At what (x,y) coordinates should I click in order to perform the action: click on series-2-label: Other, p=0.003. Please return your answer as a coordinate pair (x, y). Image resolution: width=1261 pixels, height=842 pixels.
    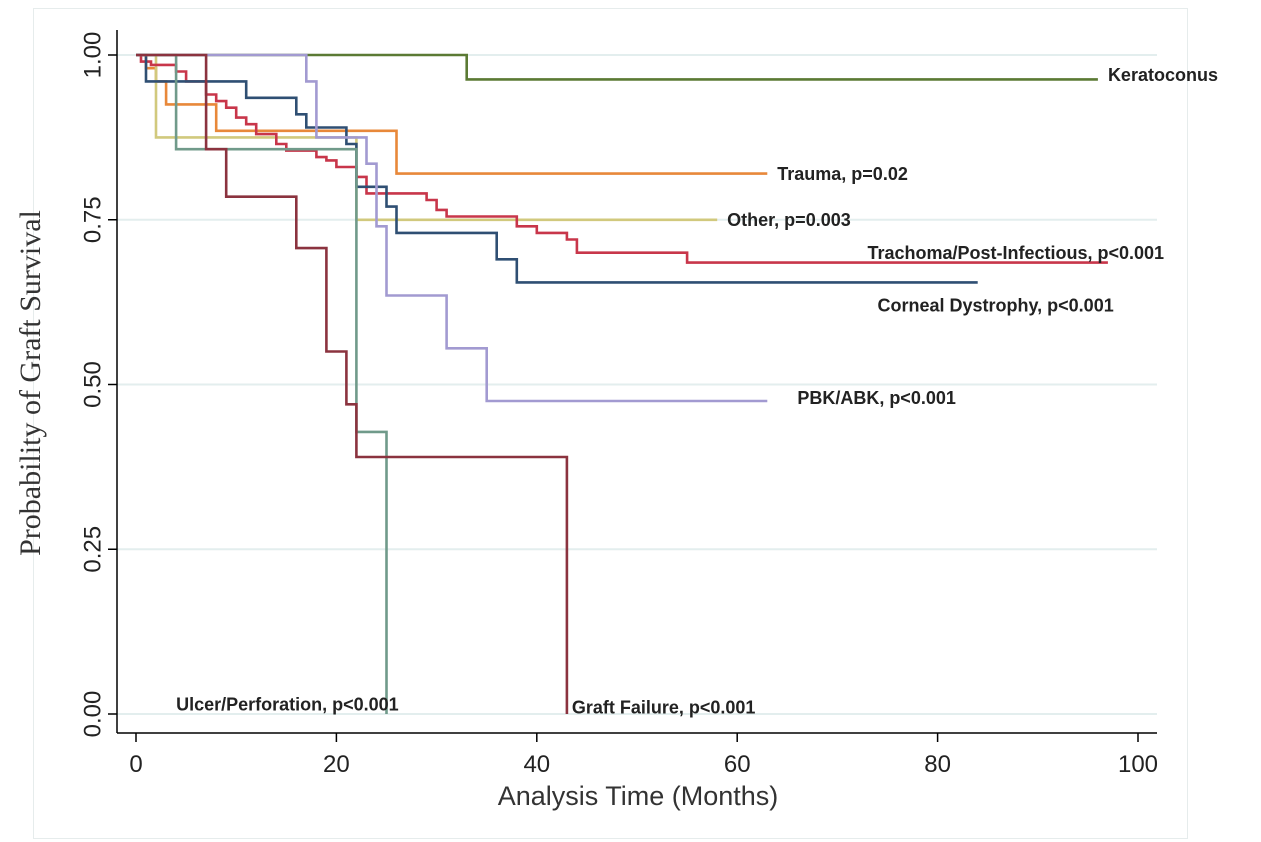
    Looking at the image, I should click on (789, 220).